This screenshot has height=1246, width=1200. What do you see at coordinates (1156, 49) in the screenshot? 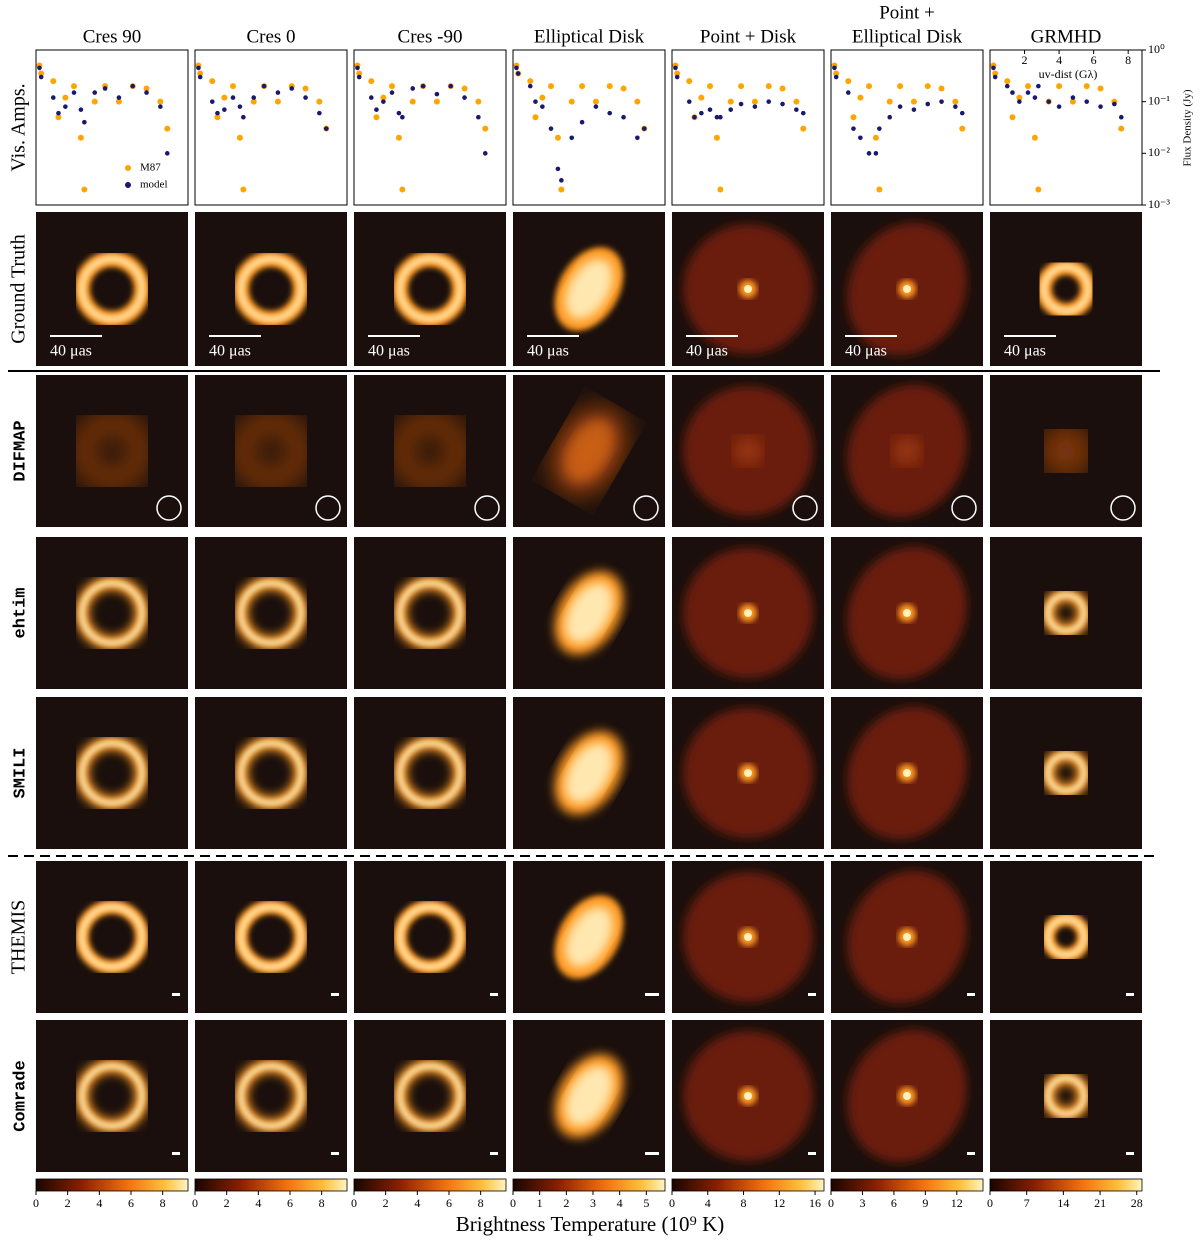
I see `y2-tick-label: 10⁰` at bounding box center [1156, 49].